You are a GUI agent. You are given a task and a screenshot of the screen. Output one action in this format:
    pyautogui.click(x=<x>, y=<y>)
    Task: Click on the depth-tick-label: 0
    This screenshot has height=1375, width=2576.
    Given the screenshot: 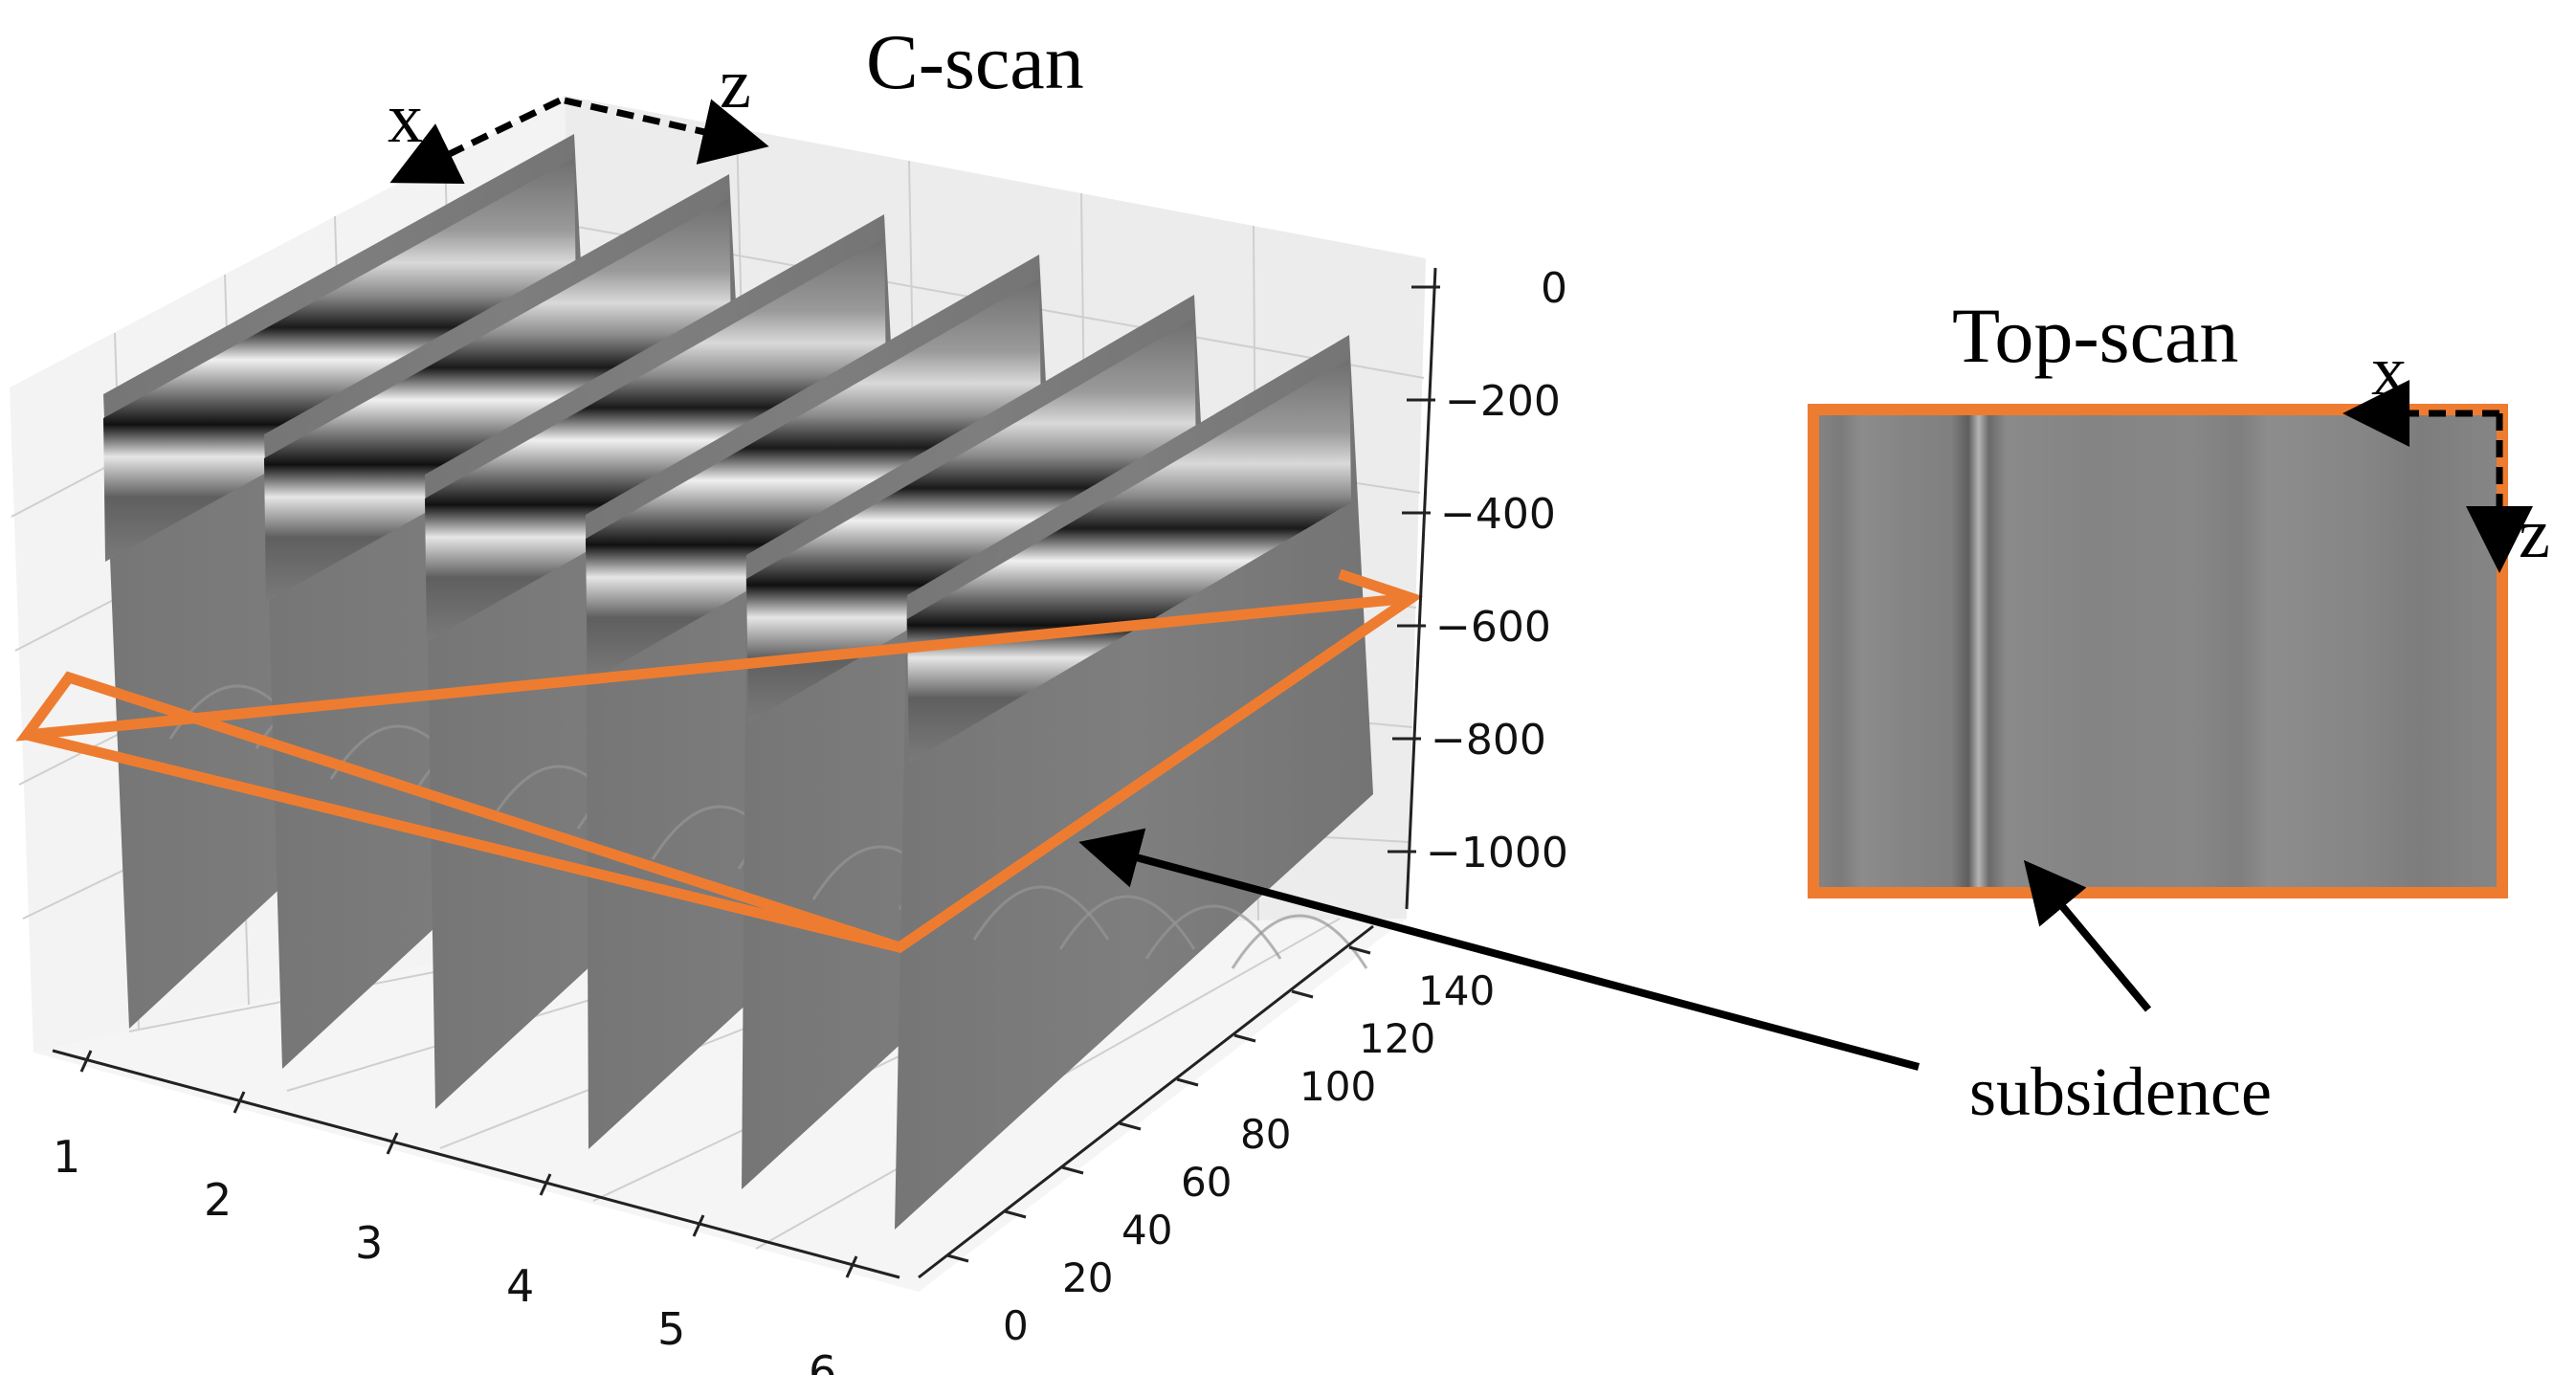 What is the action you would take?
    pyautogui.click(x=1554, y=288)
    